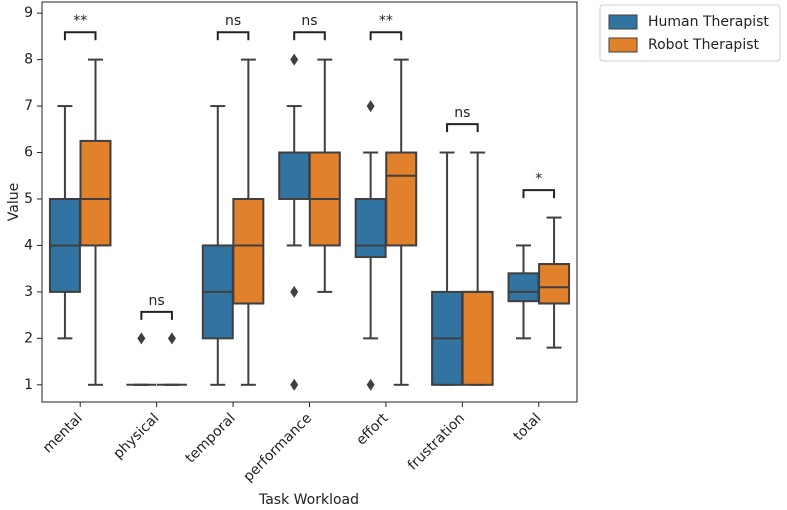 The height and width of the screenshot is (510, 787). Describe the element at coordinates (63, 433) in the screenshot. I see `x-tick-label: mental` at that location.